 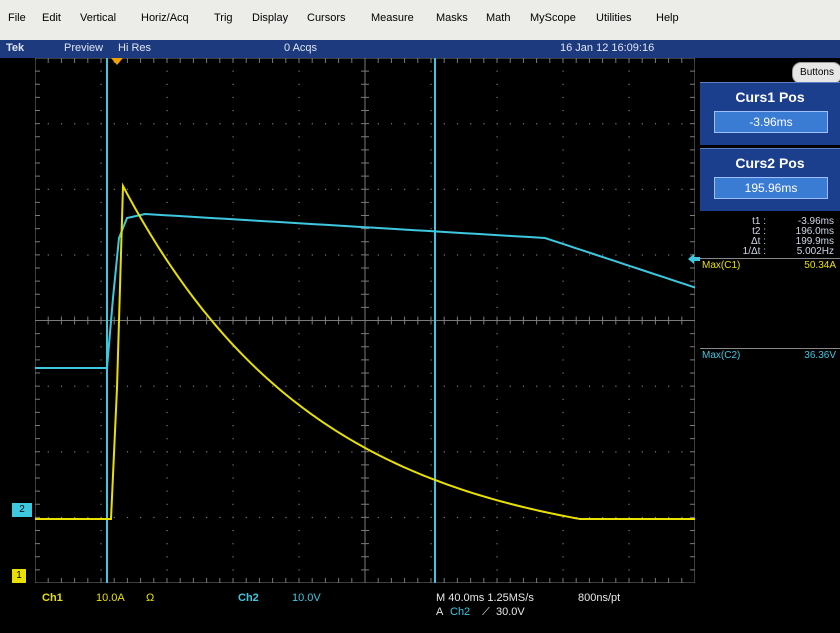 What do you see at coordinates (165, 18) in the screenshot?
I see `menu-horiz-acq: Horiz/Acq` at bounding box center [165, 18].